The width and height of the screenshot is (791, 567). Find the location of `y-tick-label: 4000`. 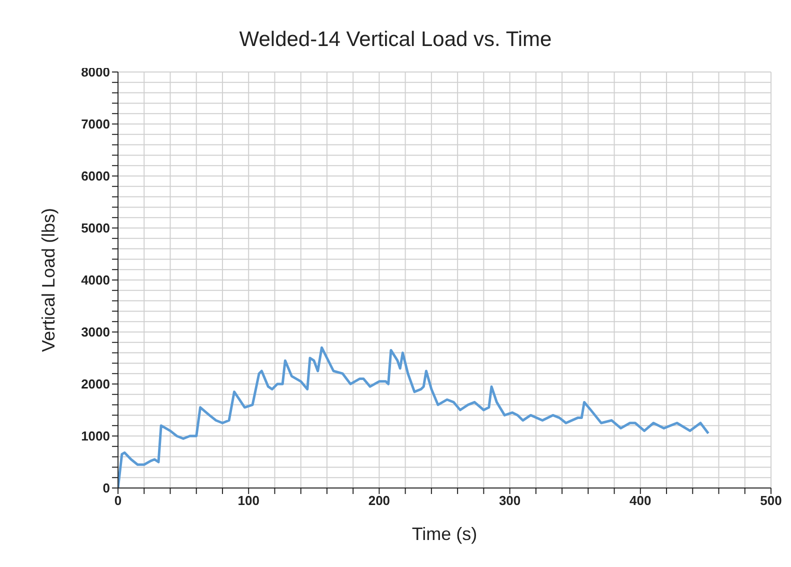

y-tick-label: 4000 is located at coordinates (95, 280).